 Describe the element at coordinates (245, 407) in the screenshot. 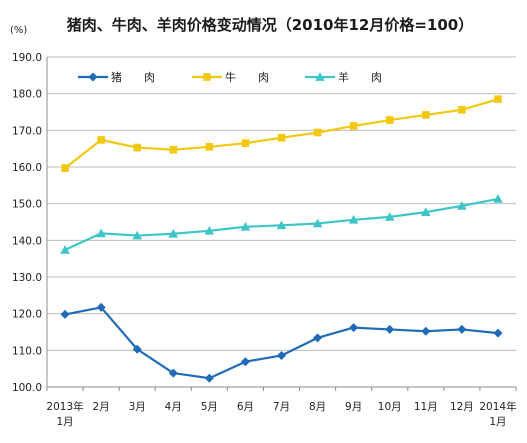

I see `x-tick-label: 6月` at that location.